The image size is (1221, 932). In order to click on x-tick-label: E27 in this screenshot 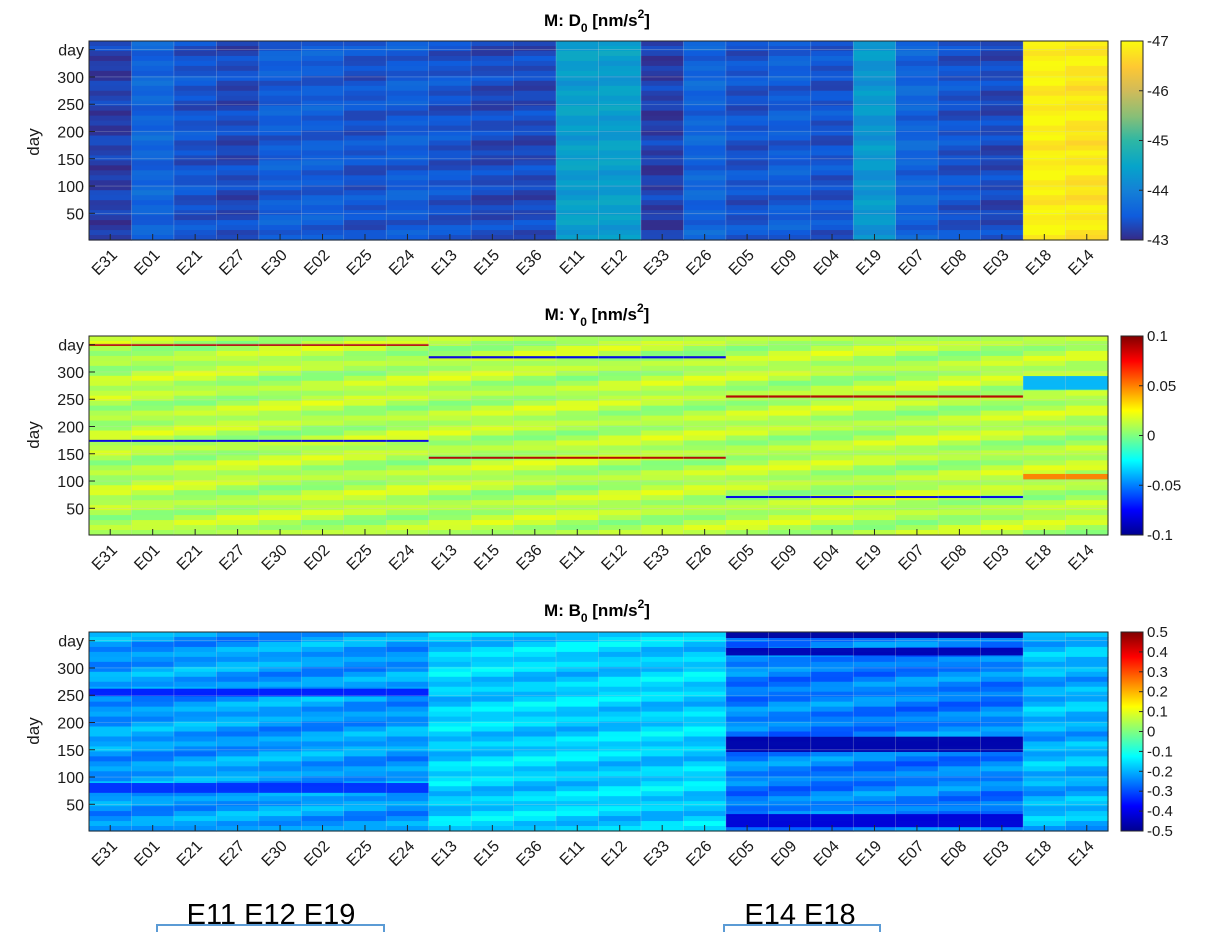, I will do `click(232, 558)`.